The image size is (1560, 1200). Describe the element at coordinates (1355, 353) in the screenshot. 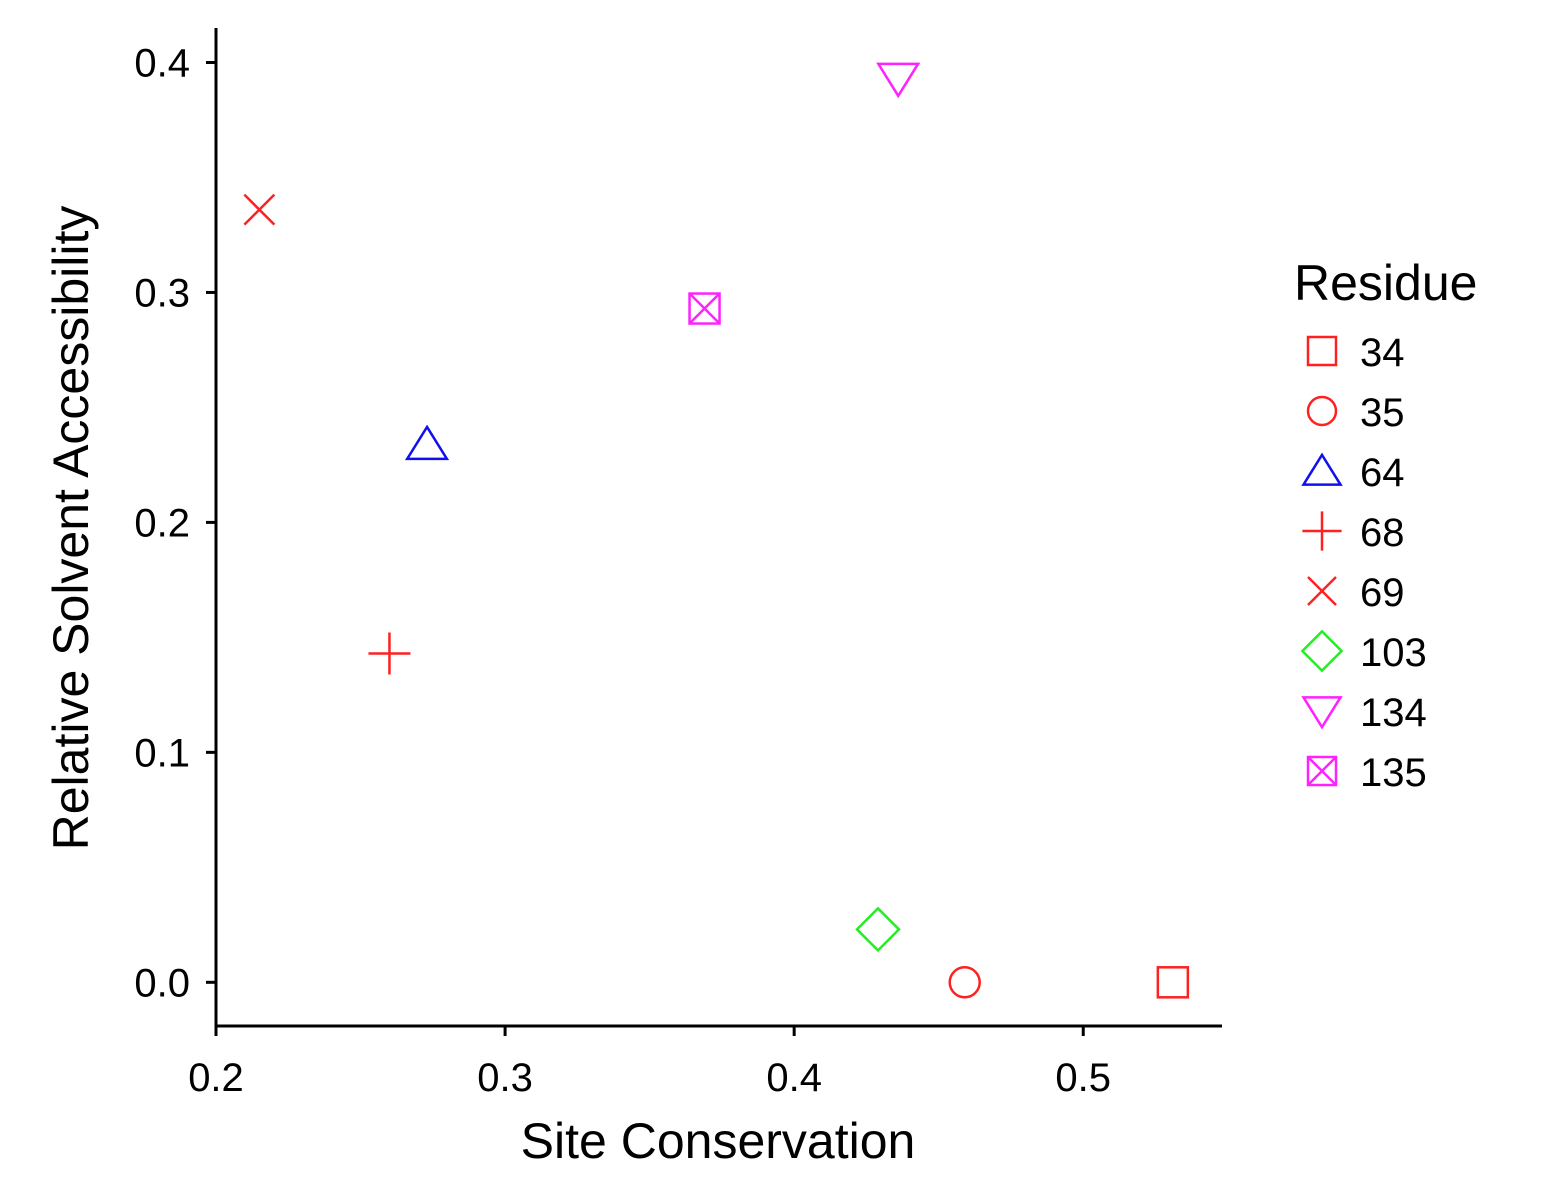

I see `legend-item-34: 34` at that location.